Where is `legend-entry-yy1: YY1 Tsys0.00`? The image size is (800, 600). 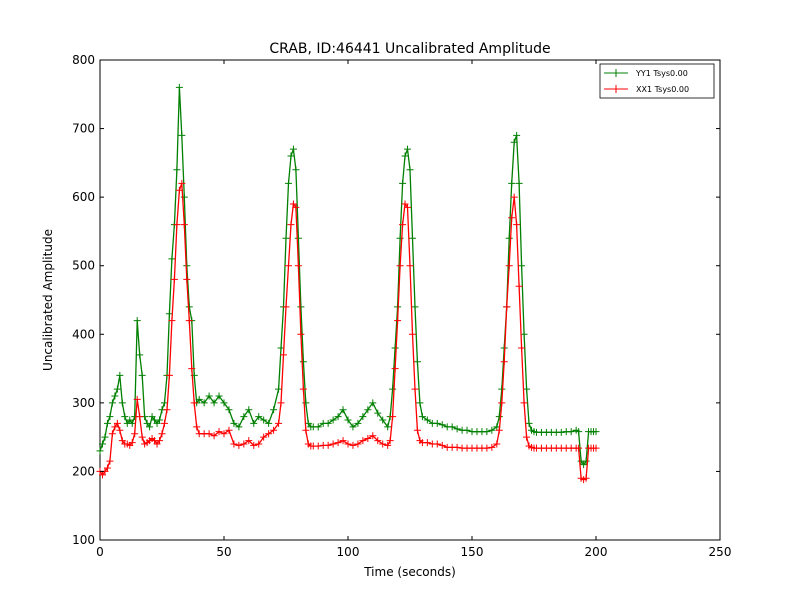 legend-entry-yy1: YY1 Tsys0.00 is located at coordinates (646, 73).